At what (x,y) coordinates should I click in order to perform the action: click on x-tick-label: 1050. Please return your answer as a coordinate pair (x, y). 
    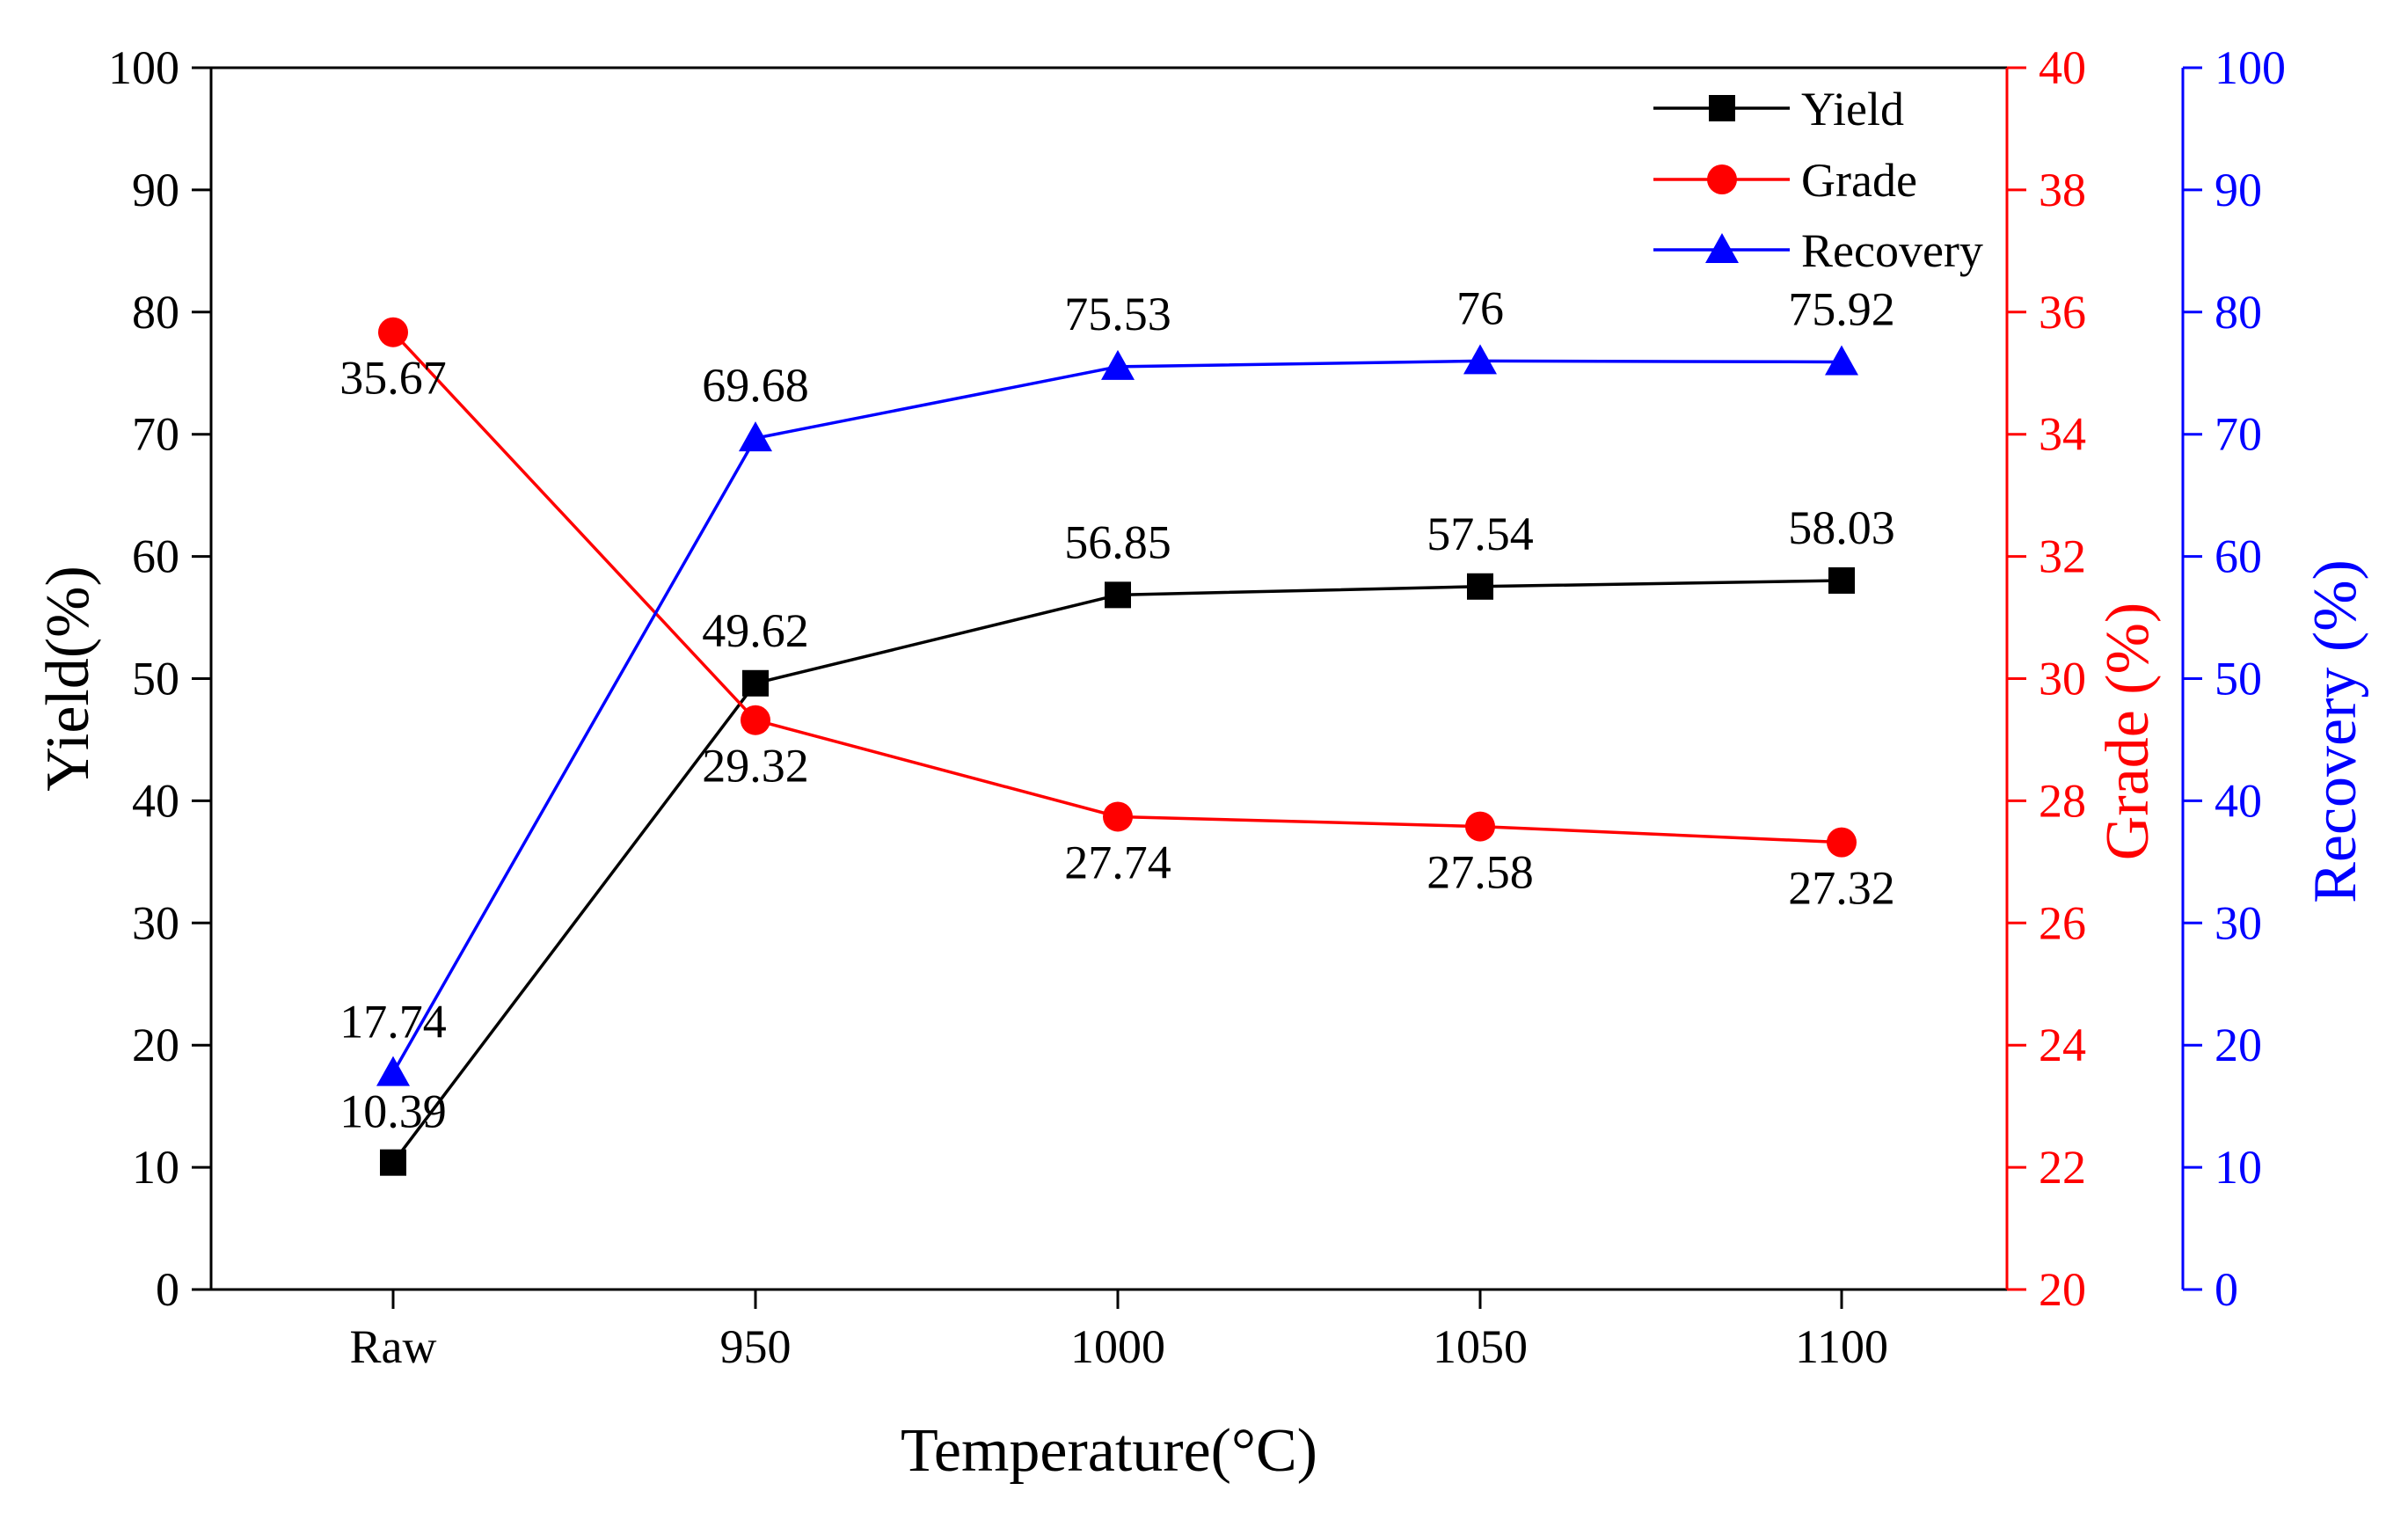
    Looking at the image, I should click on (1480, 1346).